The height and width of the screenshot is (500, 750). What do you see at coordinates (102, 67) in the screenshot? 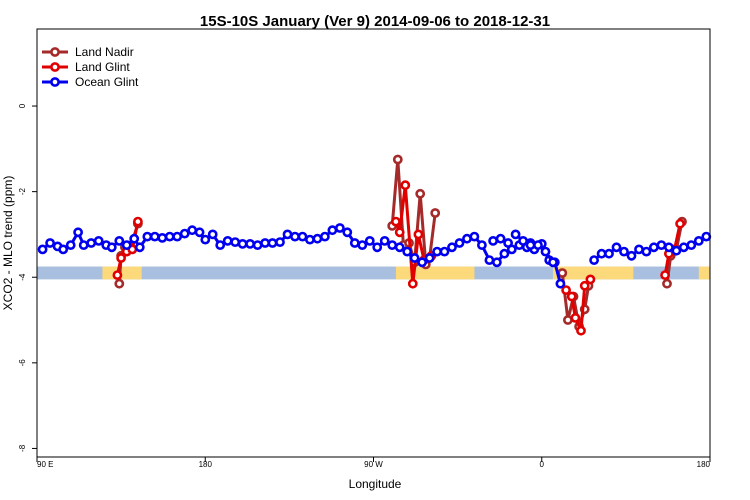
I see `legend-label: Land Glint` at bounding box center [102, 67].